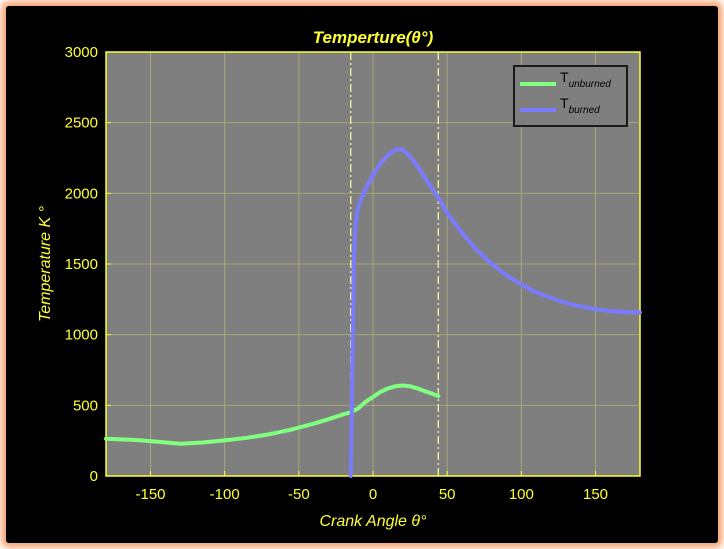  Describe the element at coordinates (521, 494) in the screenshot. I see `x-tick-label: 100` at that location.